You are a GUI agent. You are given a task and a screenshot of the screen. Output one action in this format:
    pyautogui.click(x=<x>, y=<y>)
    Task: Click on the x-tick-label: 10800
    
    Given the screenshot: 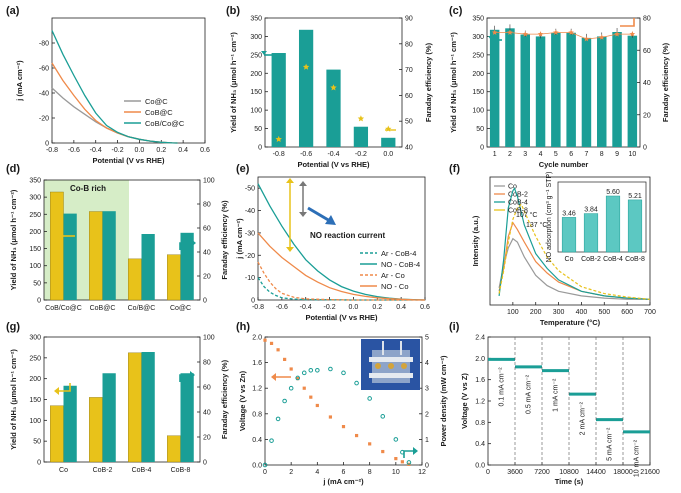 What is the action you would take?
    pyautogui.click(x=569, y=472)
    